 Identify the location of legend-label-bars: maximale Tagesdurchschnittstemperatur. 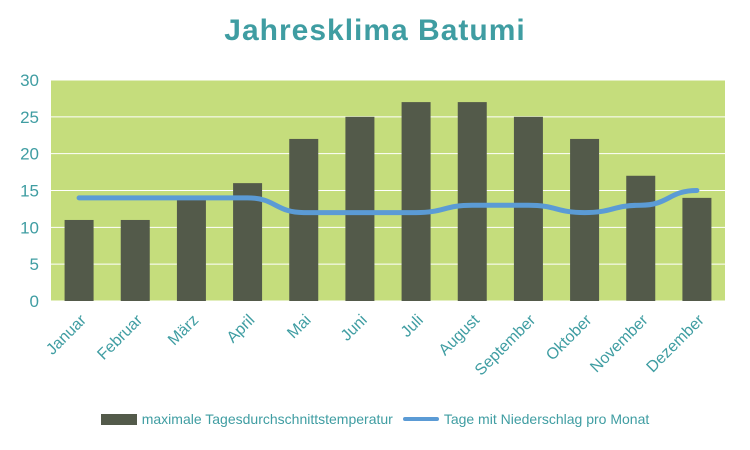
(267, 419).